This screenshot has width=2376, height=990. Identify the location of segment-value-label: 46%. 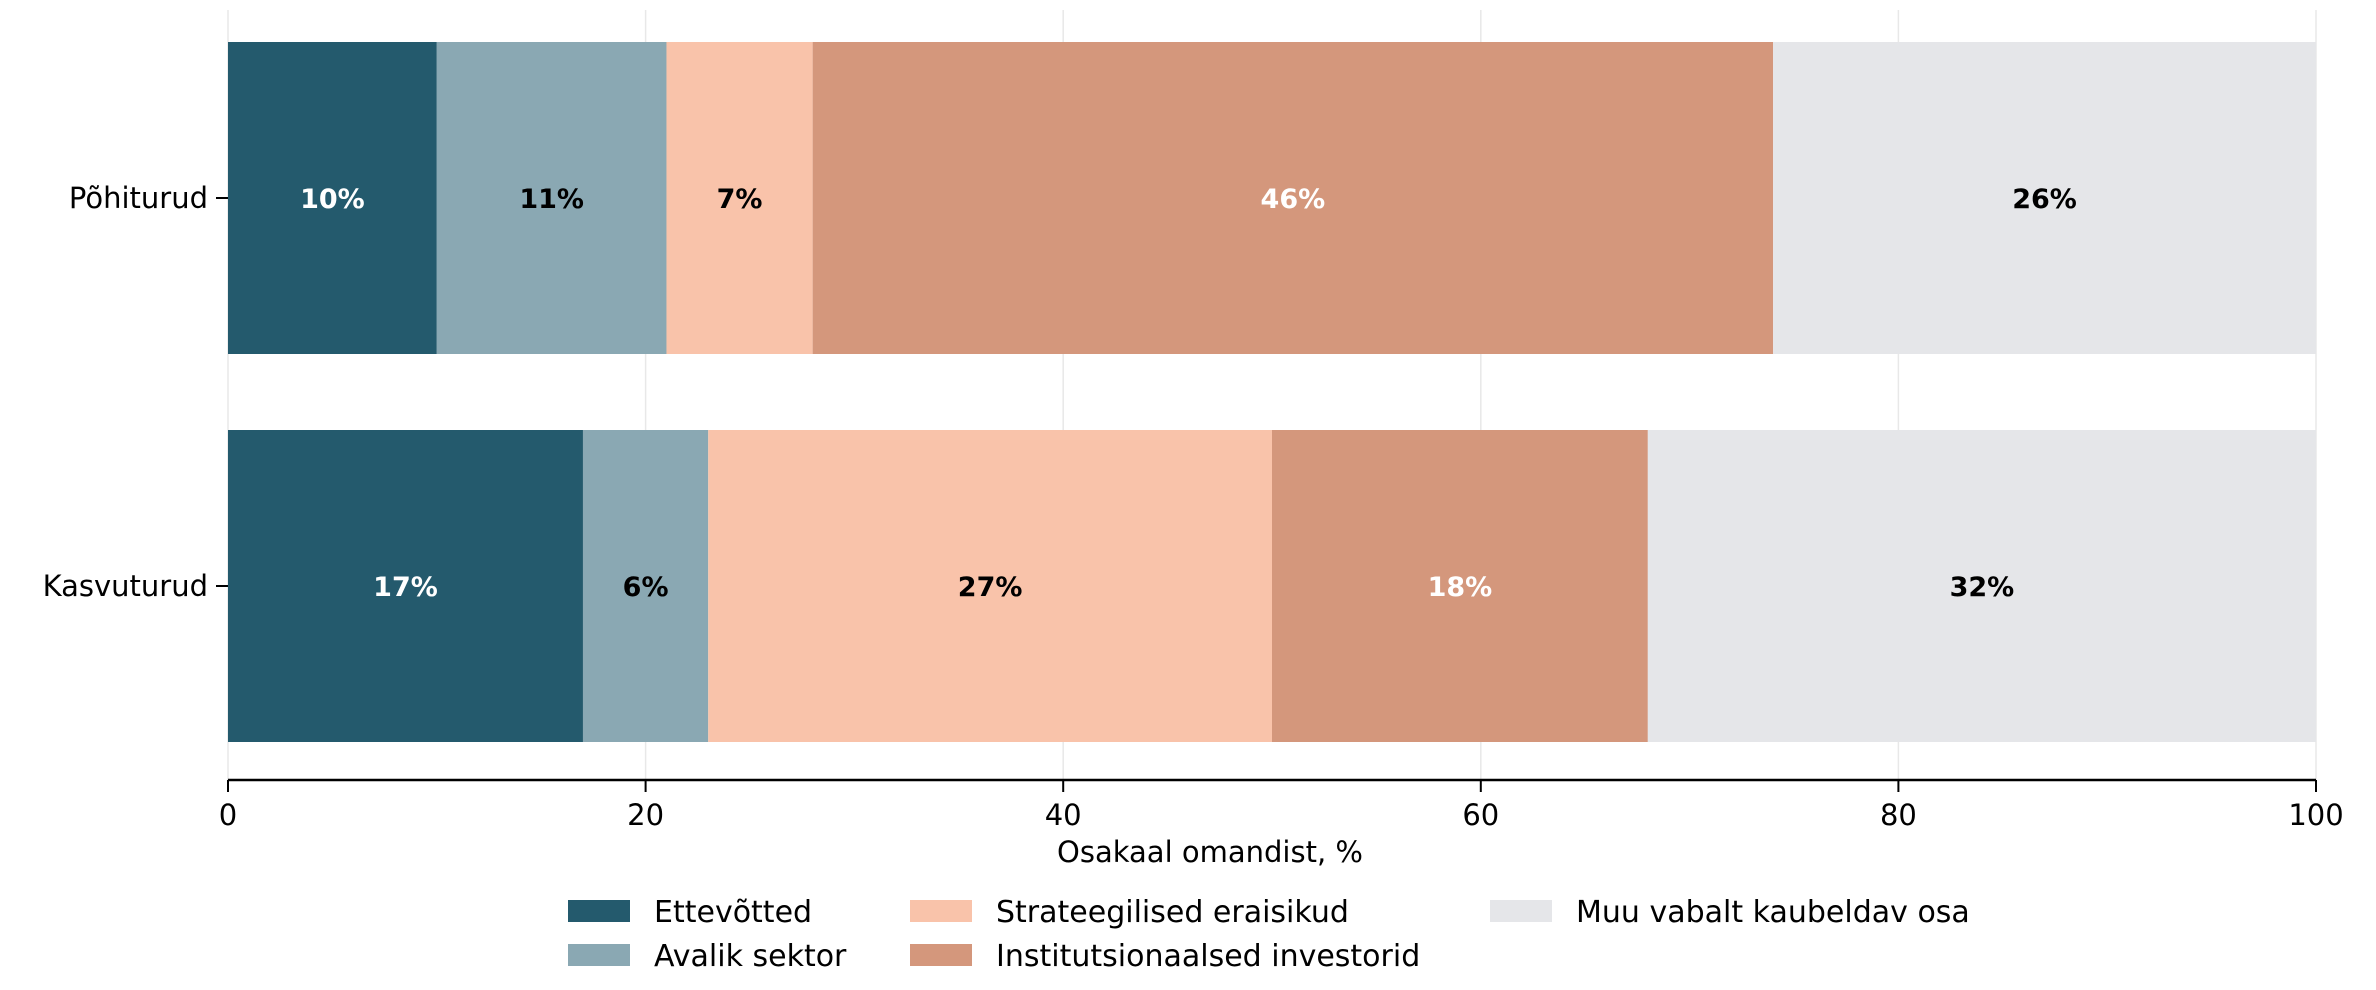
(1293, 199).